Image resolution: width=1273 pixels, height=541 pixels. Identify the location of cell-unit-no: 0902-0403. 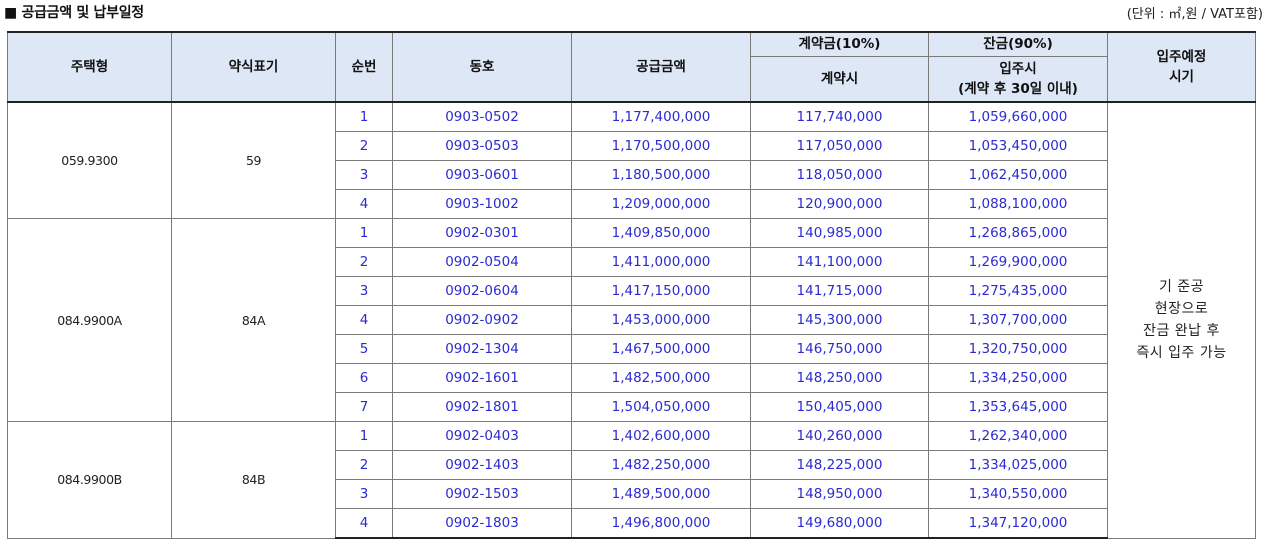
(482, 436).